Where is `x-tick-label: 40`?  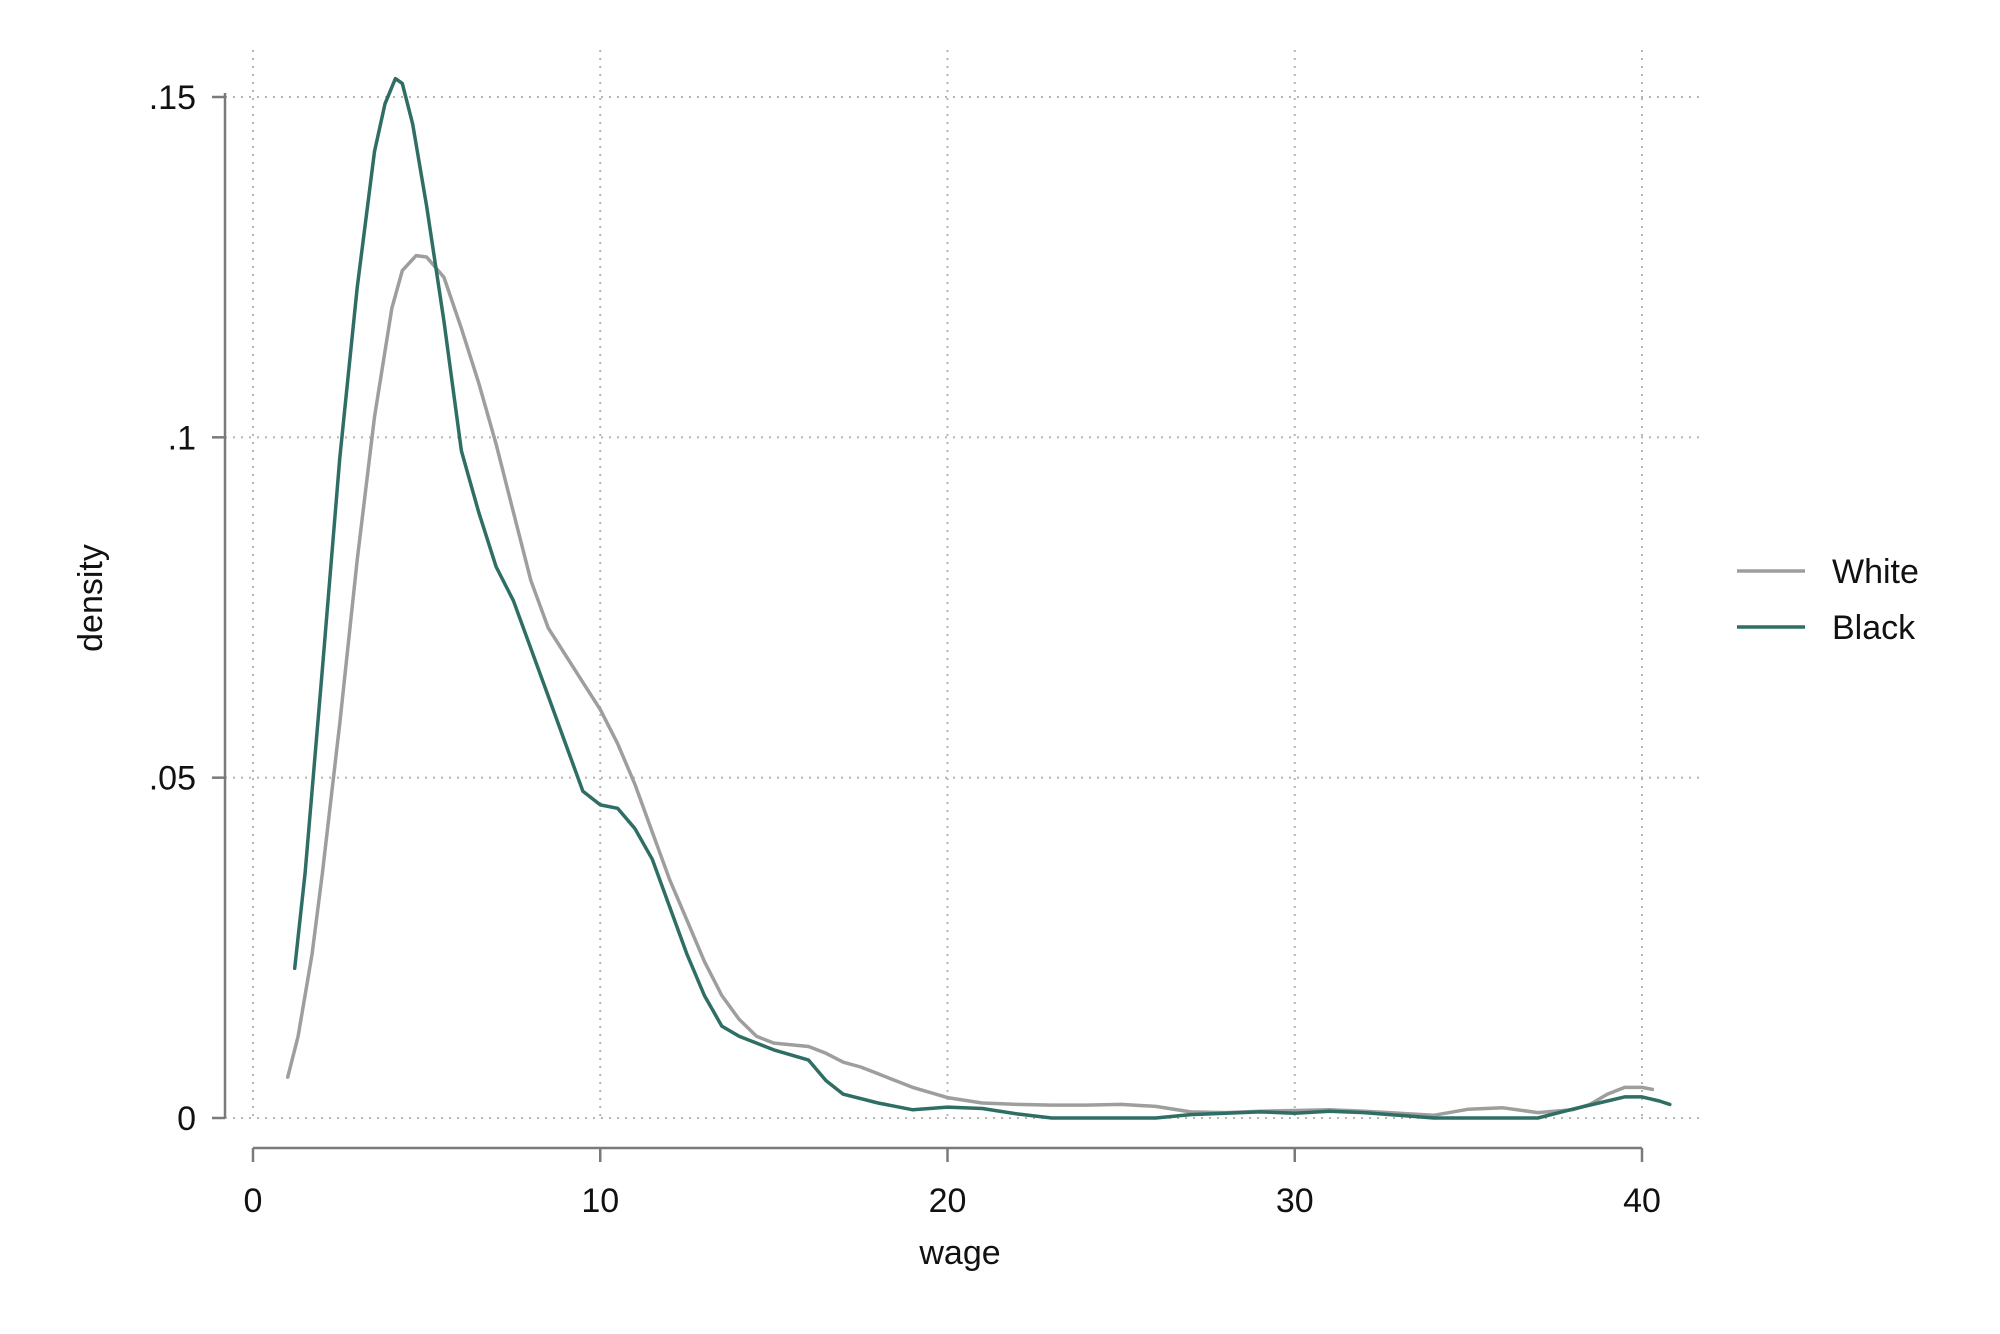 x-tick-label: 40 is located at coordinates (1642, 1201).